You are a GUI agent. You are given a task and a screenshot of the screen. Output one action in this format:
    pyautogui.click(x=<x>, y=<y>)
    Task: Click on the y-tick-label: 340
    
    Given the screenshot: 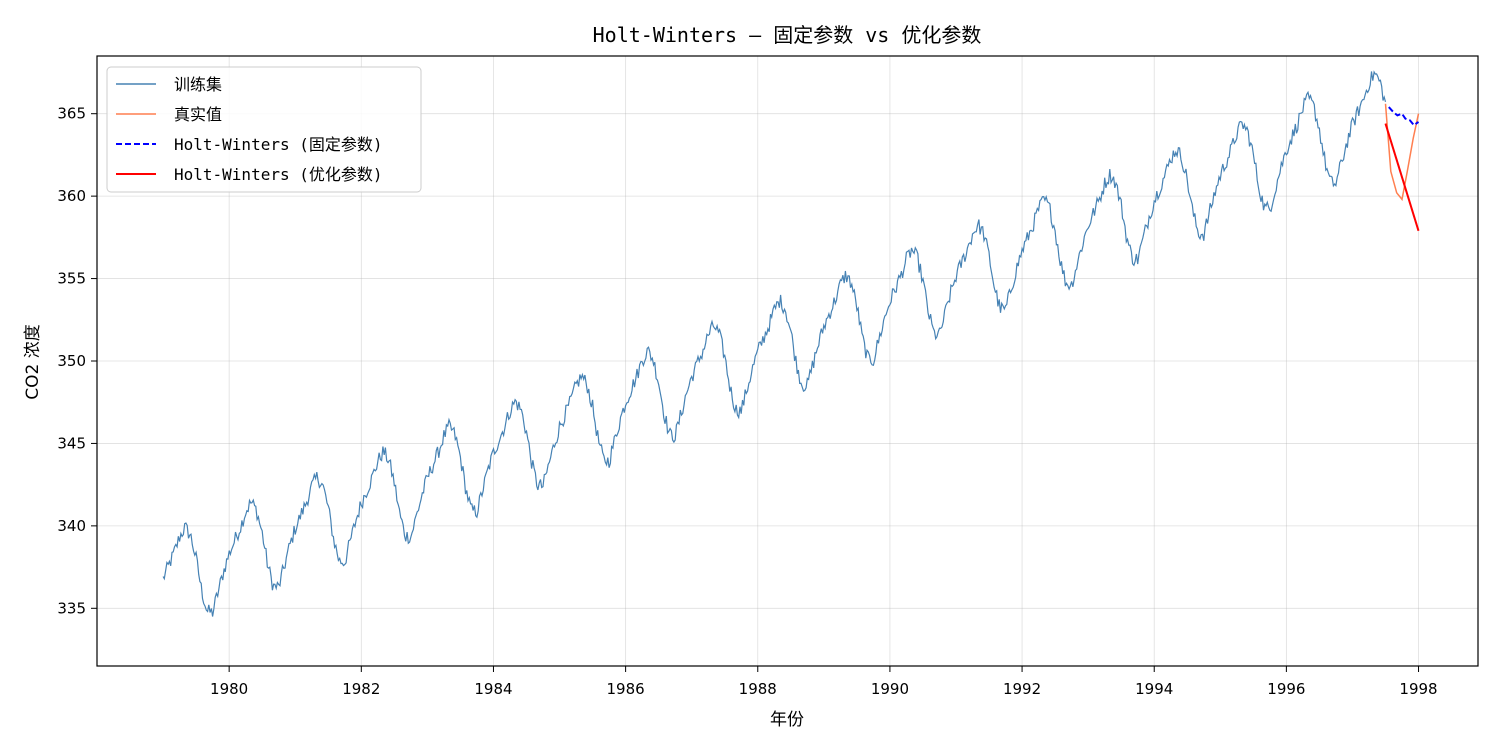 What is the action you would take?
    pyautogui.click(x=71, y=526)
    